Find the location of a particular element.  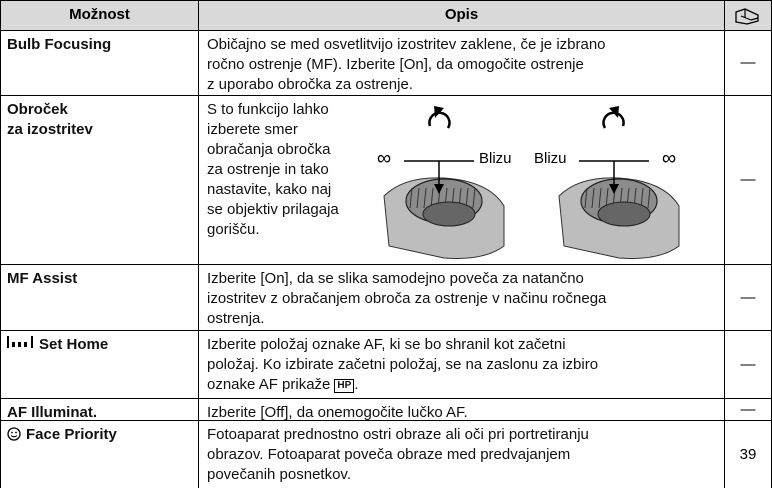

description-line: Izberite [Off], da onemogočite lučko AF. is located at coordinates (461, 413).